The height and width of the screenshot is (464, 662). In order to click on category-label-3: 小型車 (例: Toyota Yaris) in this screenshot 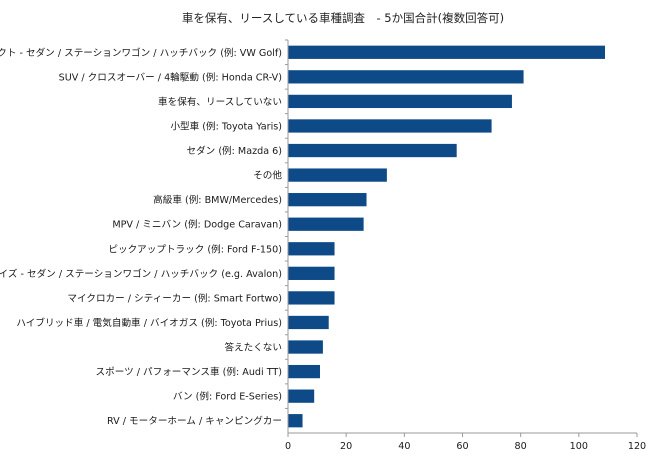, I will do `click(226, 126)`.